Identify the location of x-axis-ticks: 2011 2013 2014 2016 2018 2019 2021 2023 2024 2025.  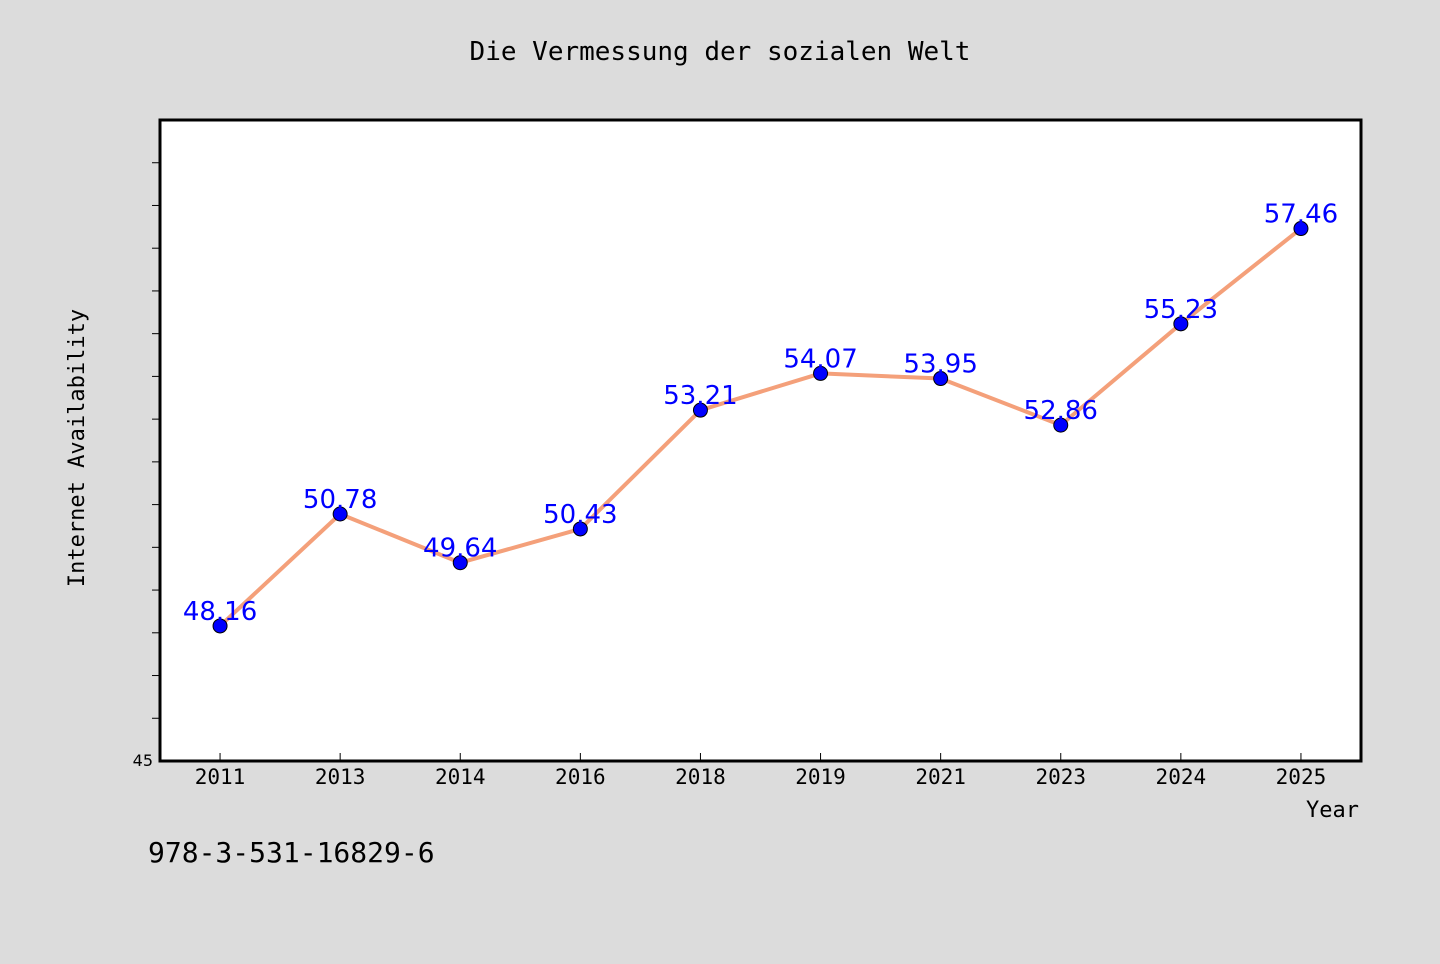
(760, 771).